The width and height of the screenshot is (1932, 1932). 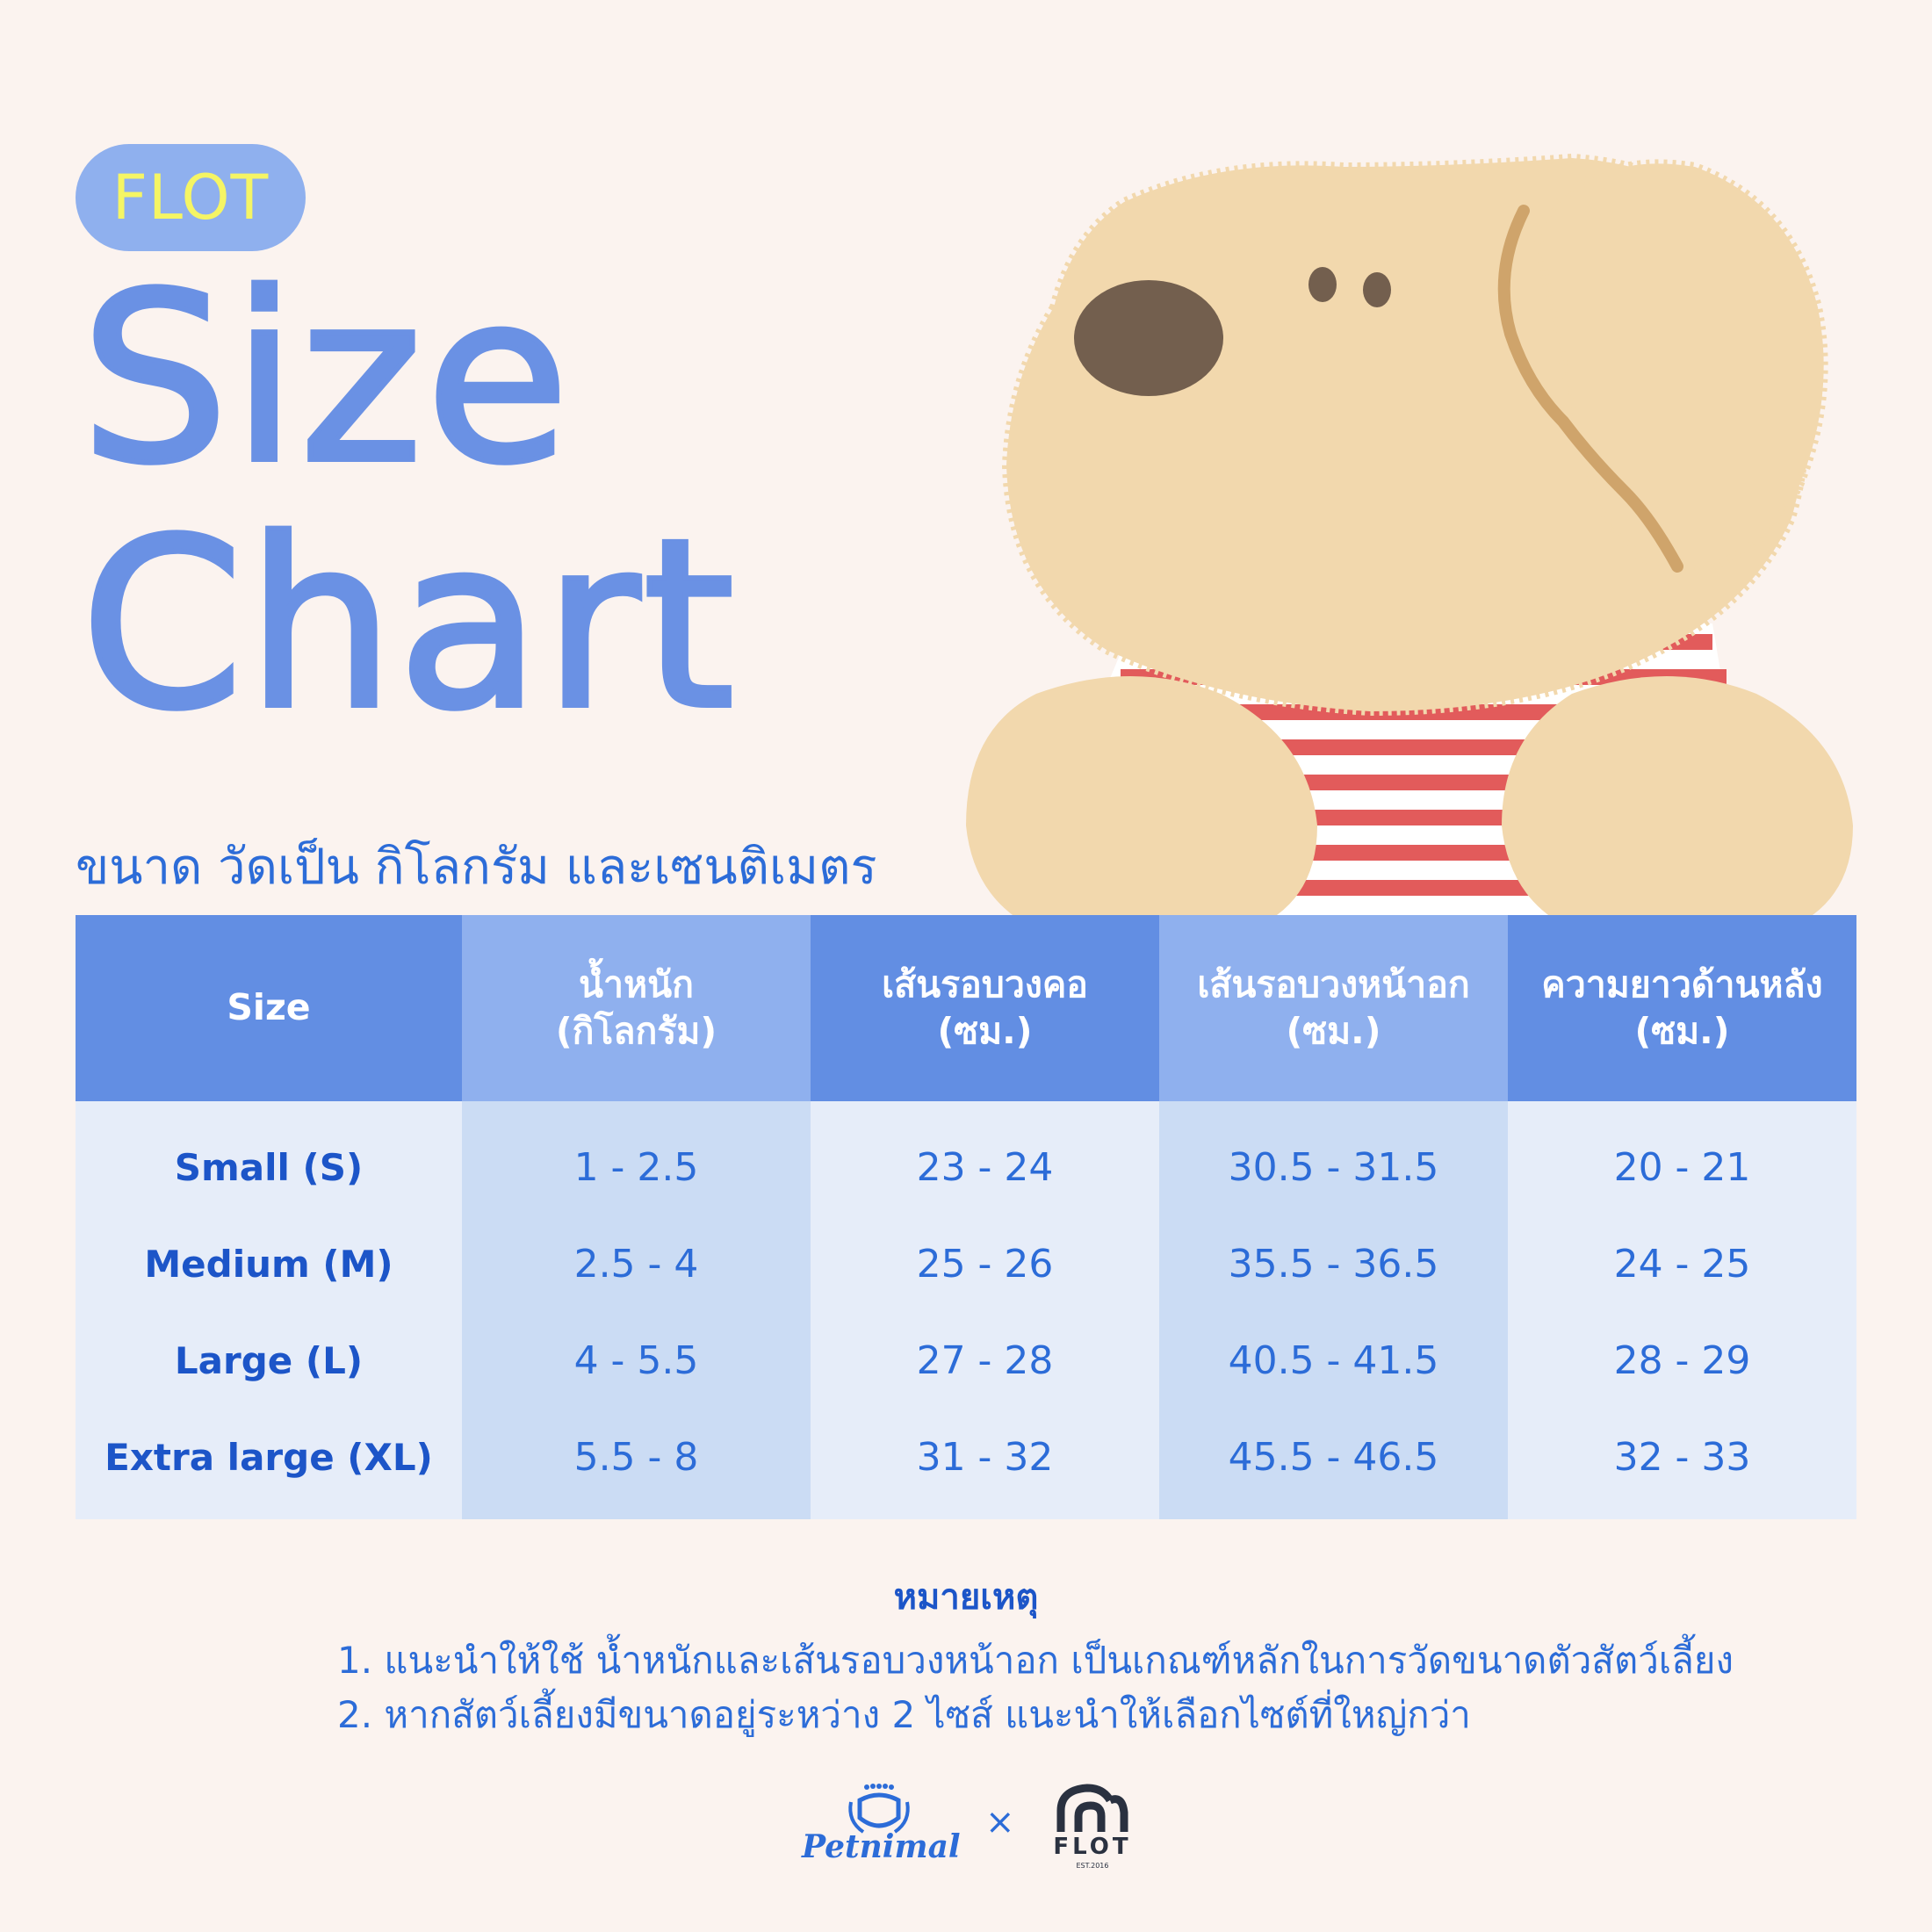 What do you see at coordinates (1682, 1360) in the screenshot?
I see `cell-back: 28 - 29` at bounding box center [1682, 1360].